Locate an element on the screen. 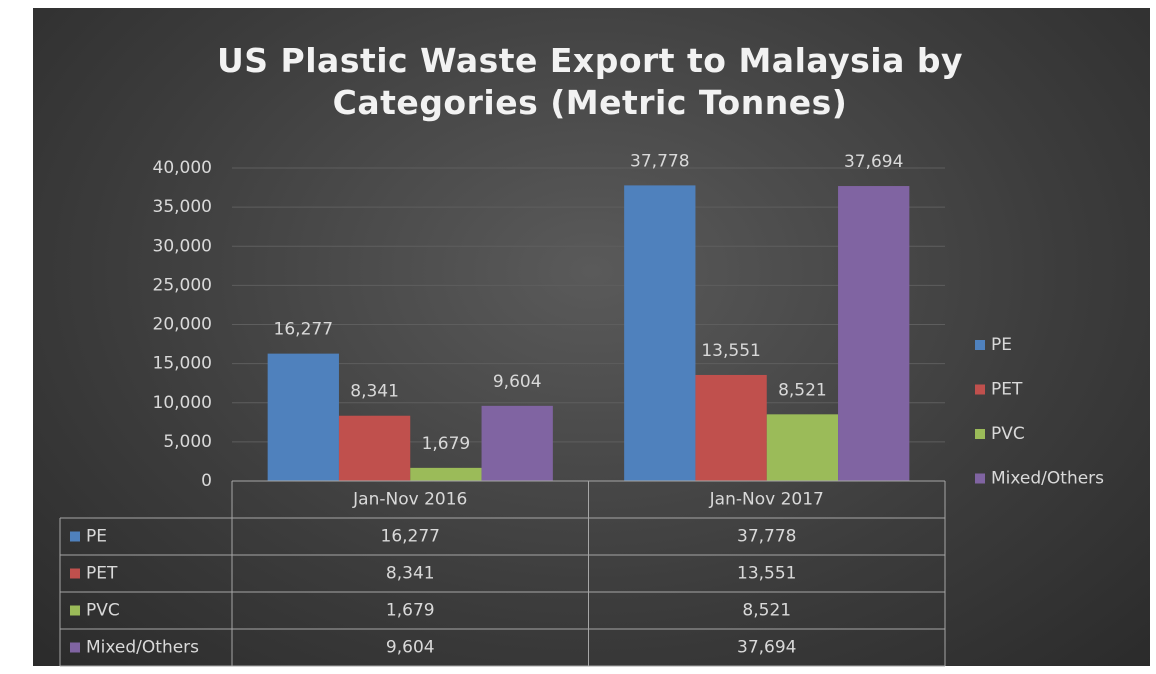 The height and width of the screenshot is (674, 1156). x-tick-label: Jan-Nov 2016 is located at coordinates (409, 500).